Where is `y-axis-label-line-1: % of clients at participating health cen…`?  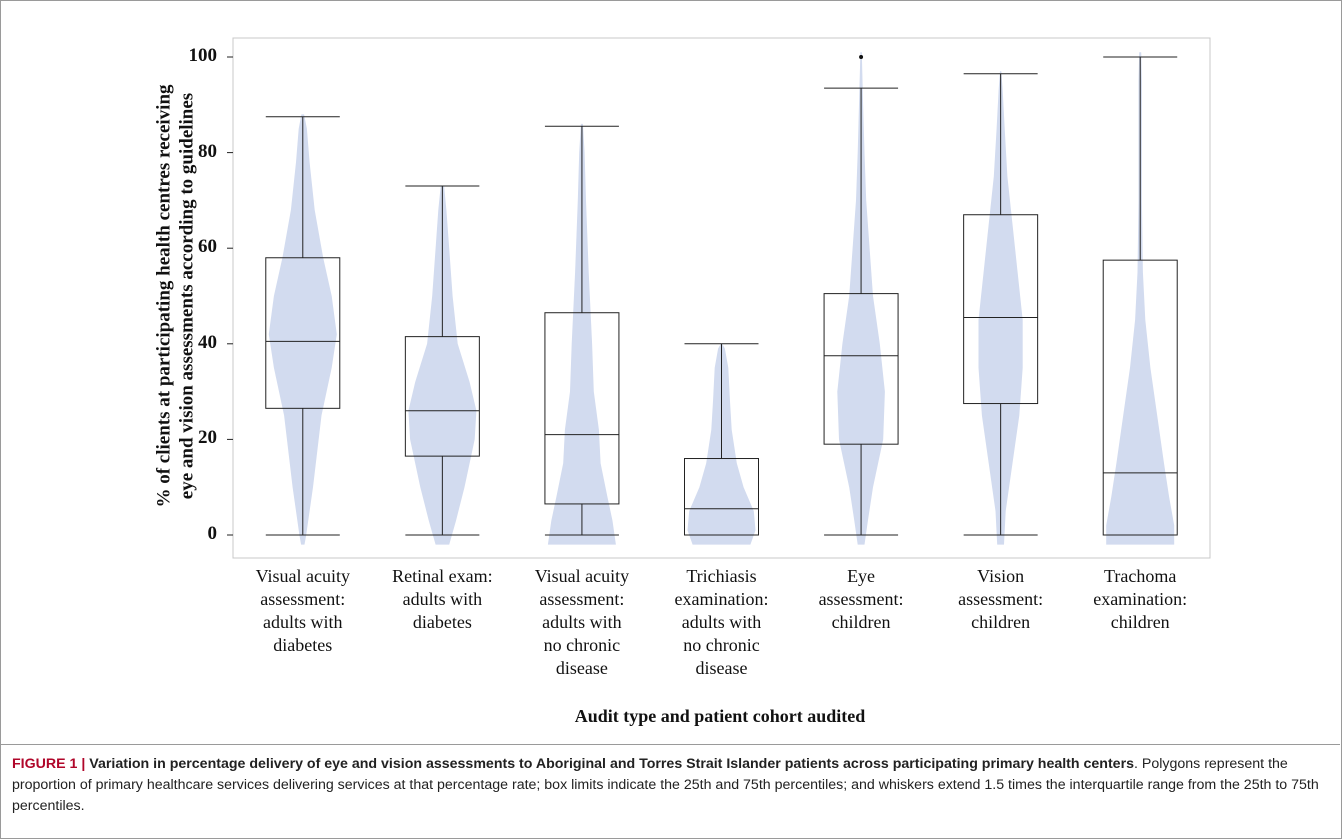 y-axis-label-line-1: % of clients at participating health cen… is located at coordinates (164, 296).